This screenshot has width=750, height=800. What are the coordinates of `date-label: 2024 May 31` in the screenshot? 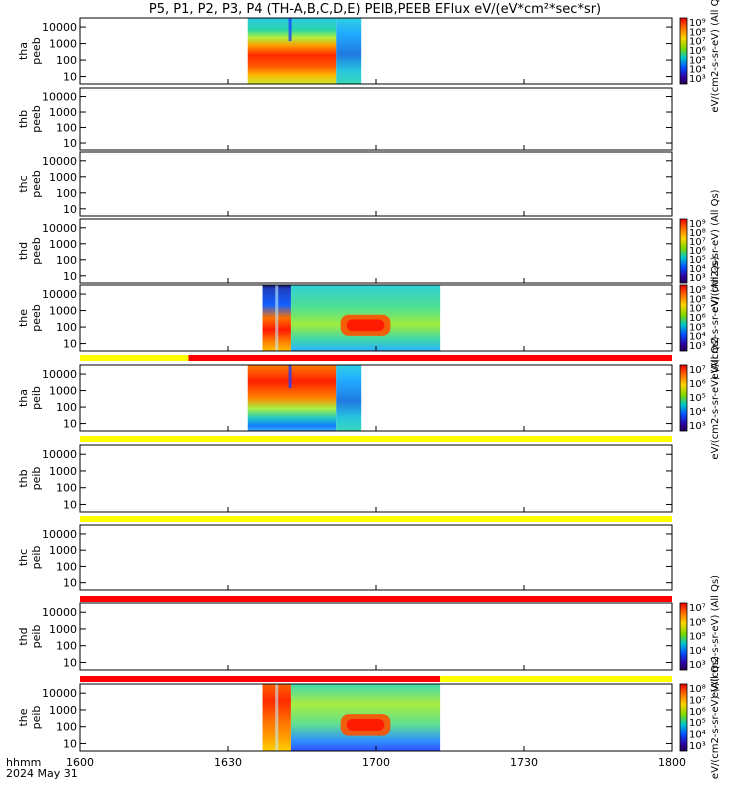 It's located at (42, 773).